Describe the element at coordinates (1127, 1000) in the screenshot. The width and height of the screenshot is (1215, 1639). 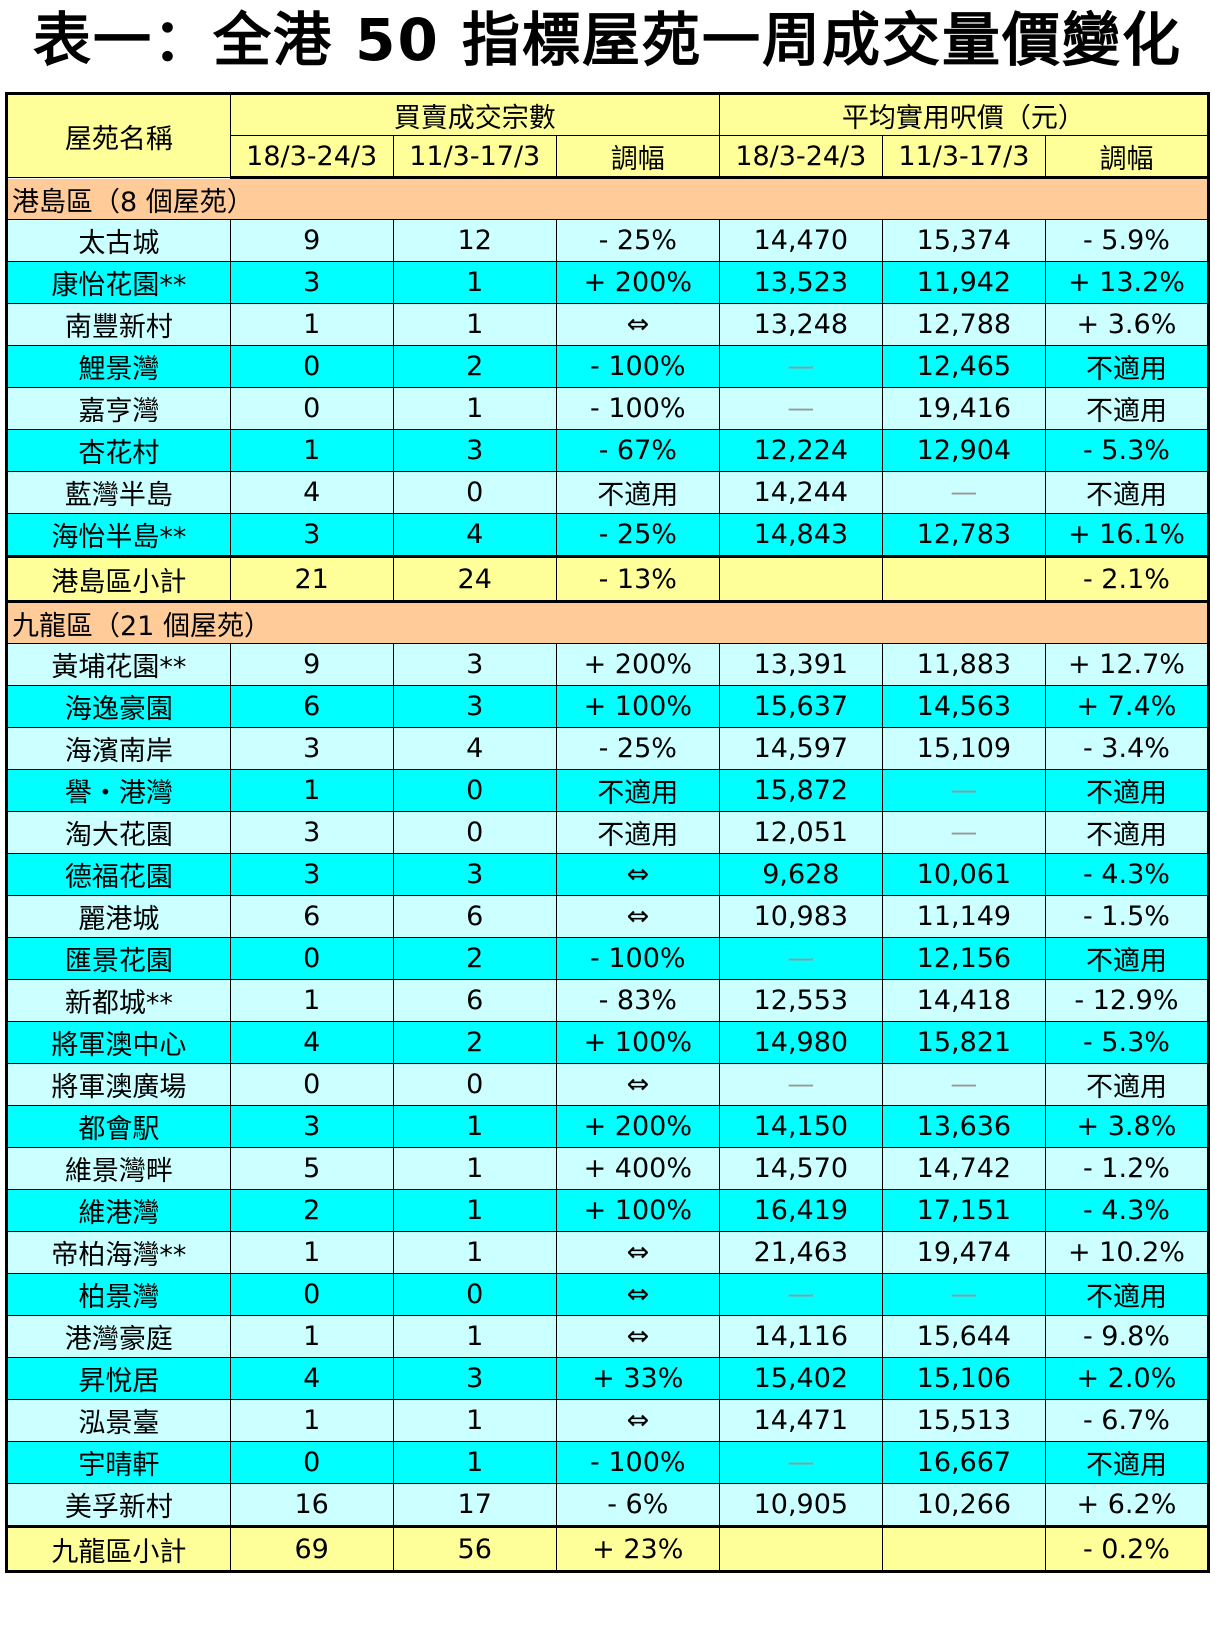
I see `price-change-cell: - 12.9%` at that location.